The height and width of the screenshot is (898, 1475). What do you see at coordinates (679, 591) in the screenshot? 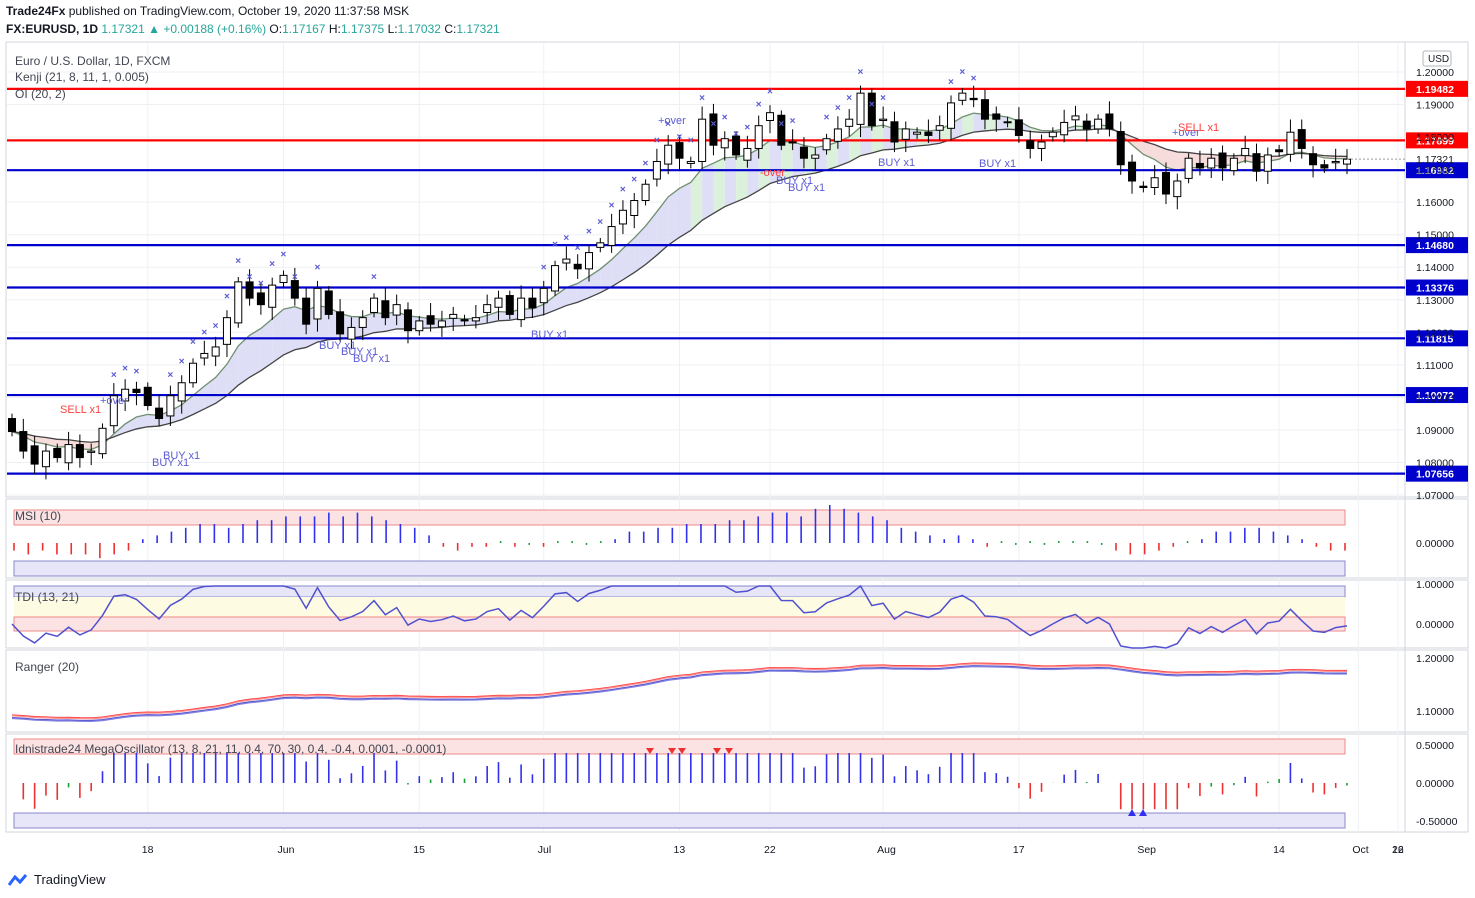
I see `tdi-upper-band` at bounding box center [679, 591].